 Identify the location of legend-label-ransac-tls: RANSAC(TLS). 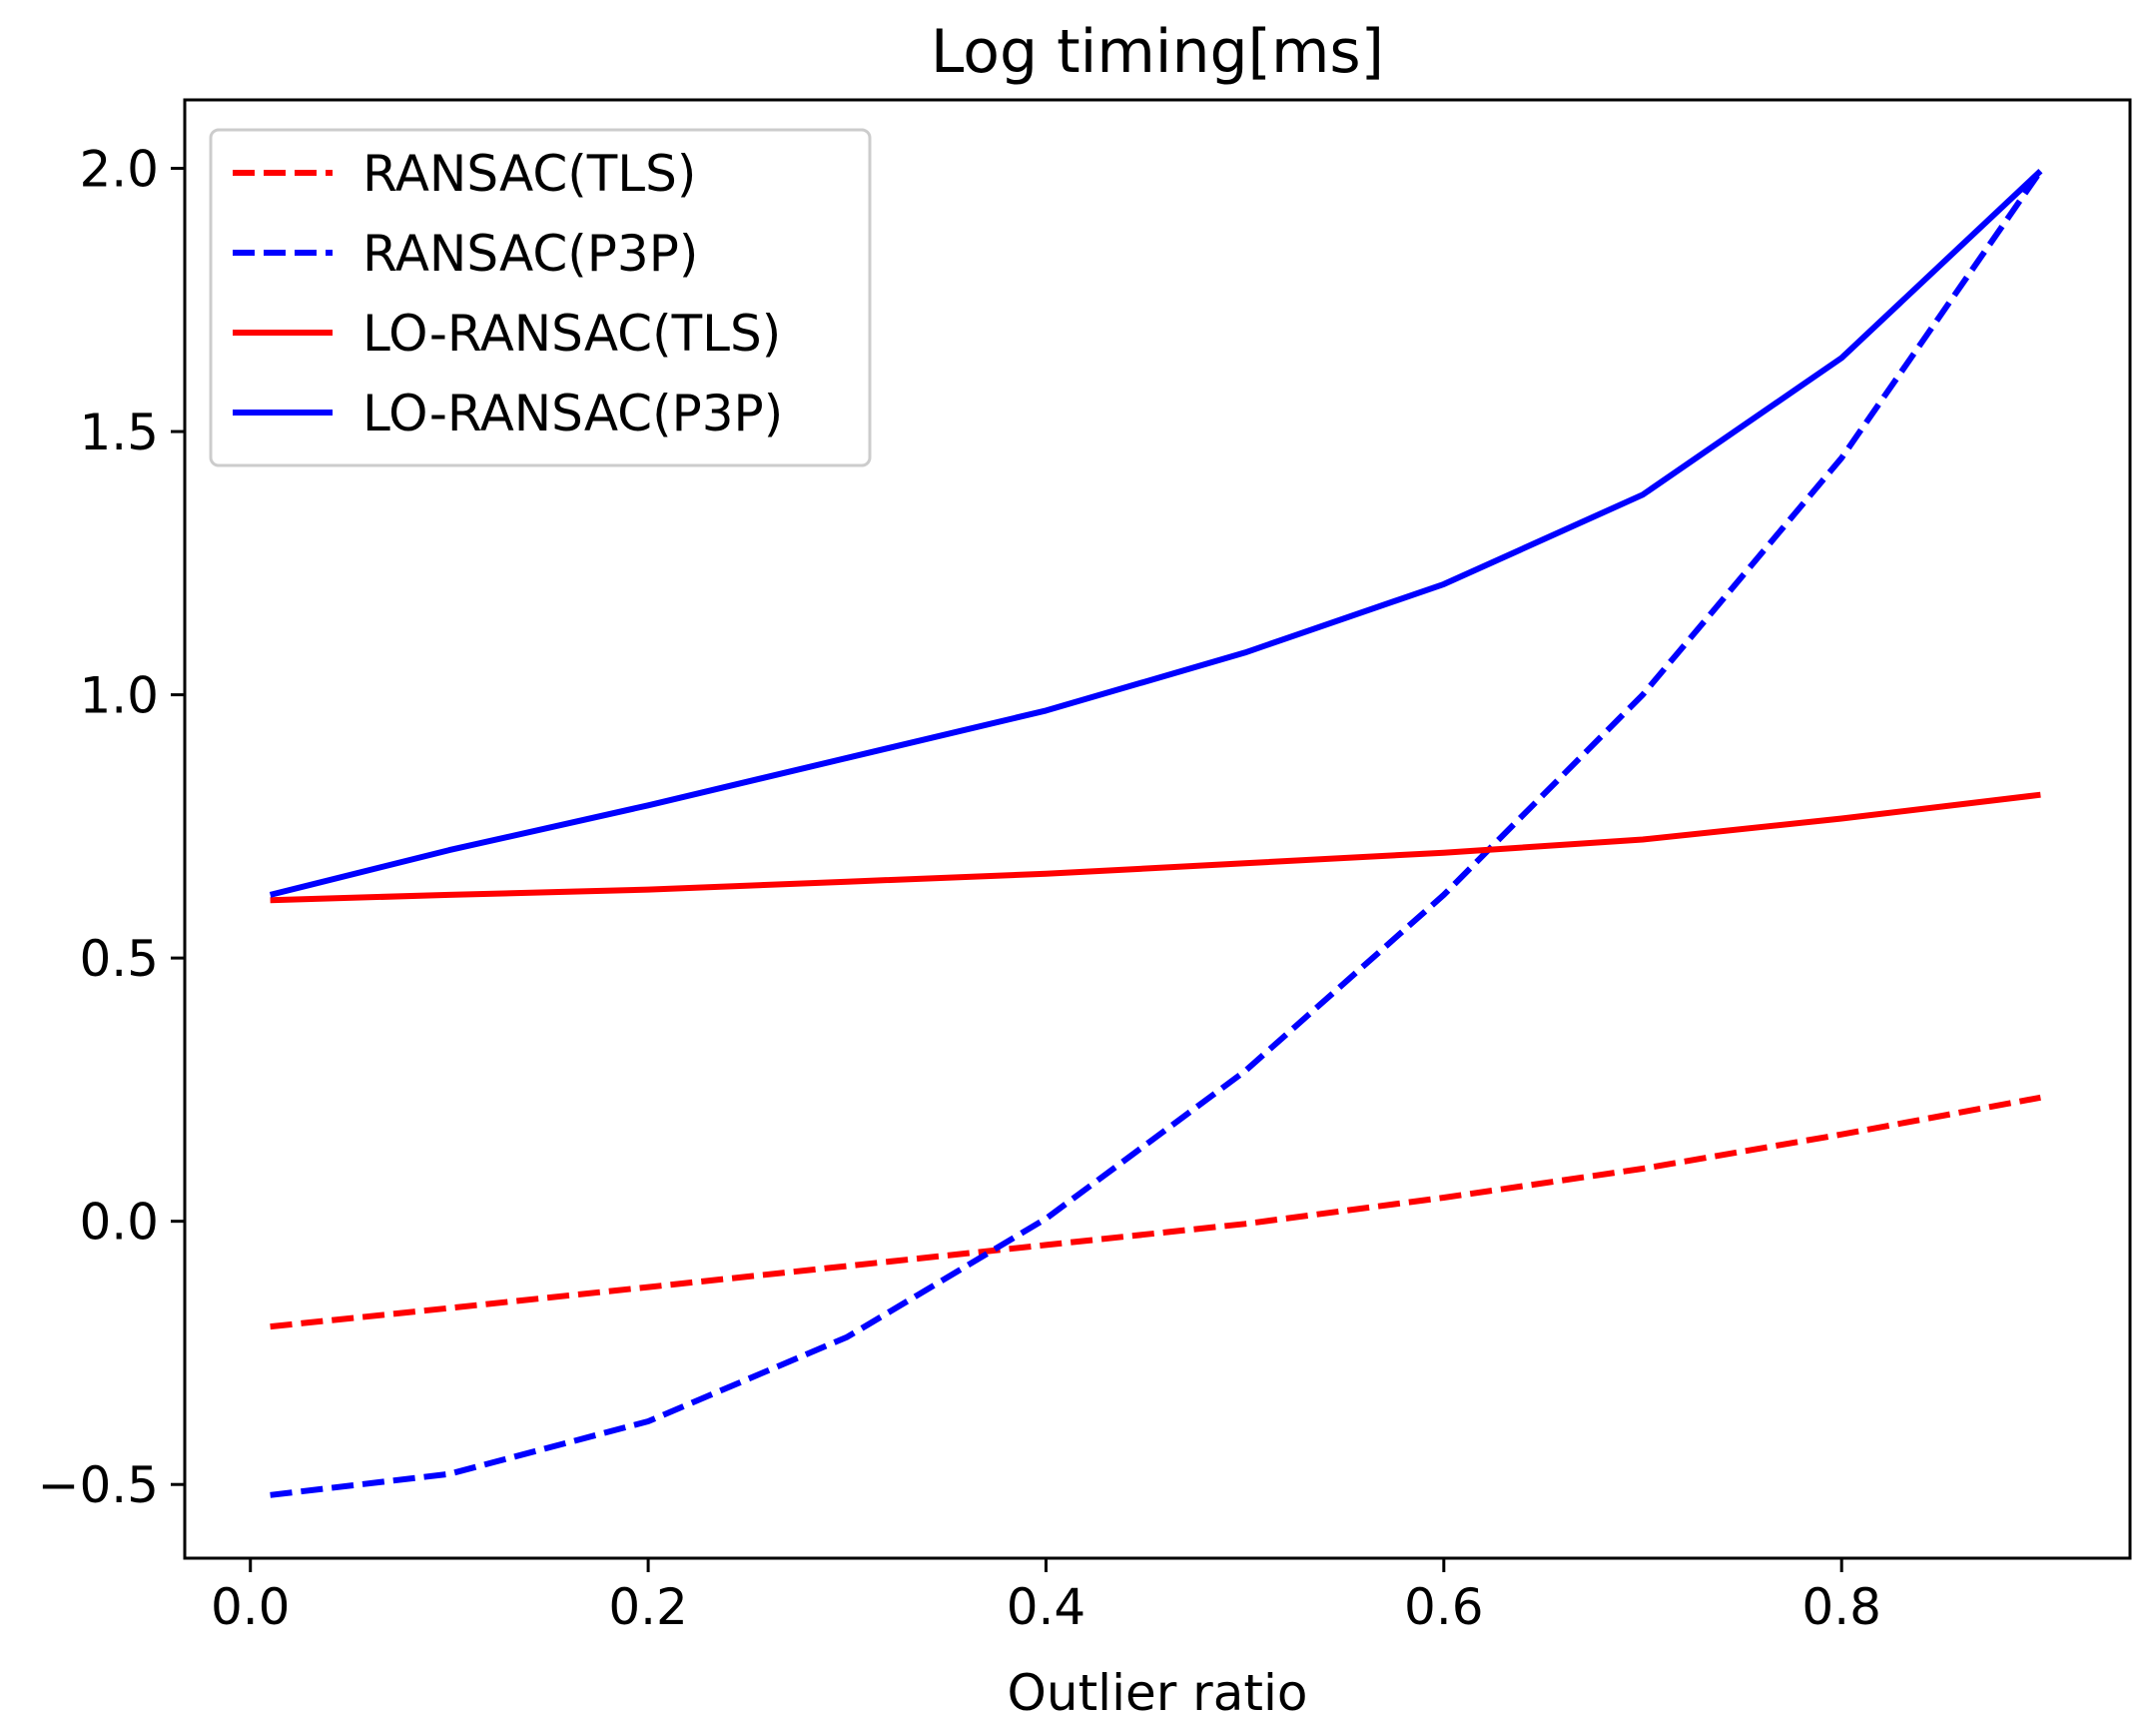
(529, 174).